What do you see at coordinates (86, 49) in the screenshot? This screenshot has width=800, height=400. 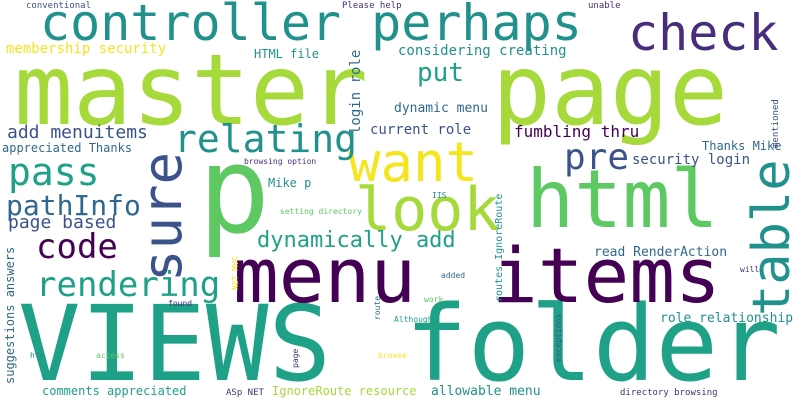 I see `word-membership-security: membership security` at bounding box center [86, 49].